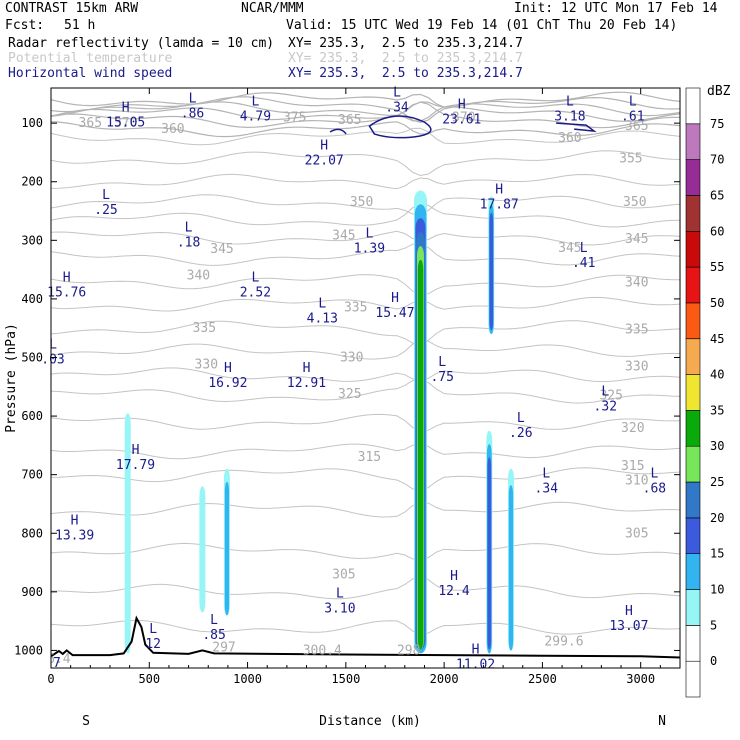 The height and width of the screenshot is (740, 740). Describe the element at coordinates (247, 679) in the screenshot. I see `x-tick-label: 1000` at that location.